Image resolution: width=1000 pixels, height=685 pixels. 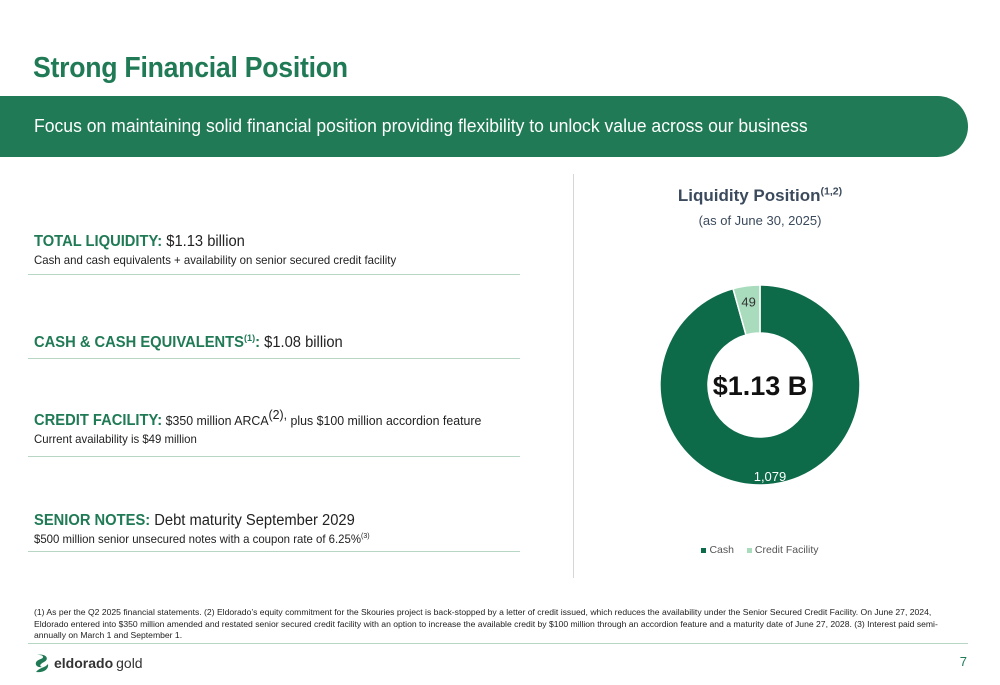 What do you see at coordinates (215, 420) in the screenshot?
I see `credit-value-a: $350 million ARCA` at bounding box center [215, 420].